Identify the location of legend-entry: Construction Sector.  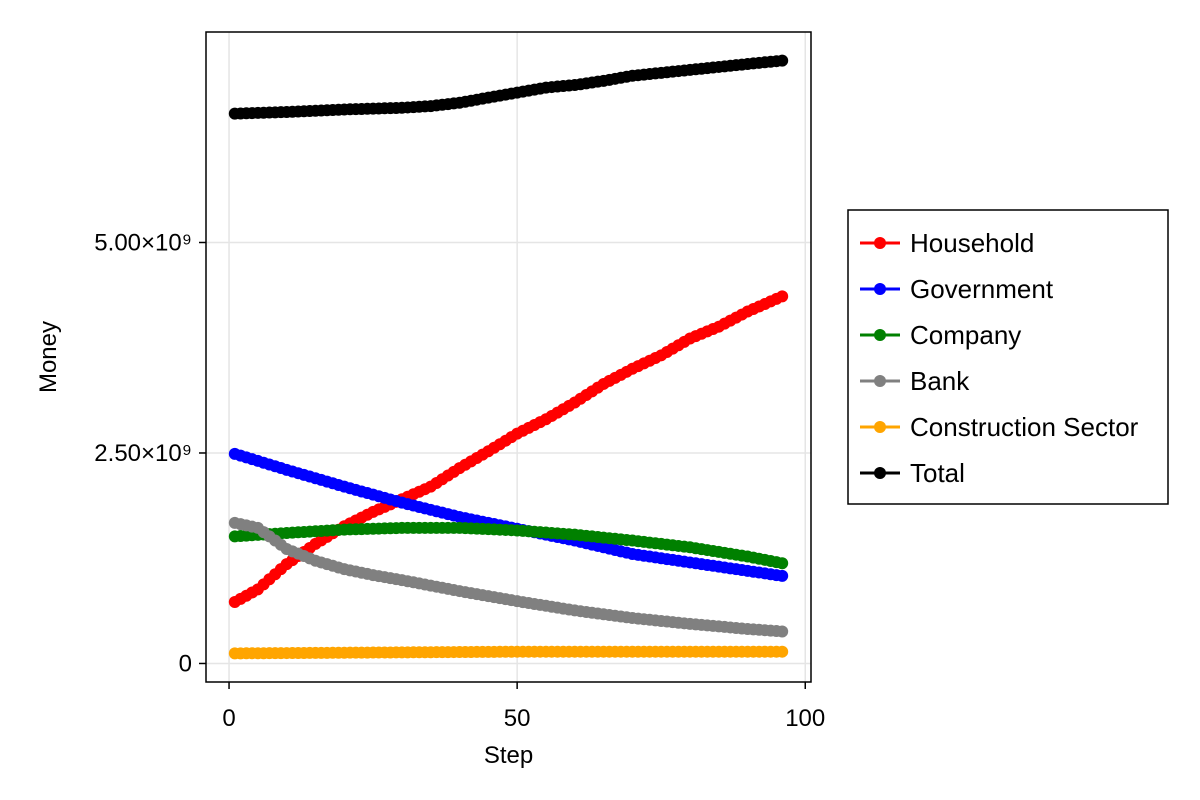
(999, 427).